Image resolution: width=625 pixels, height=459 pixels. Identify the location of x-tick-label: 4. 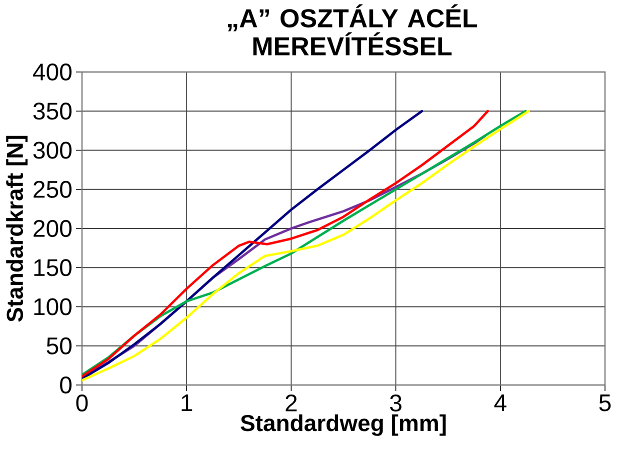
(500, 403).